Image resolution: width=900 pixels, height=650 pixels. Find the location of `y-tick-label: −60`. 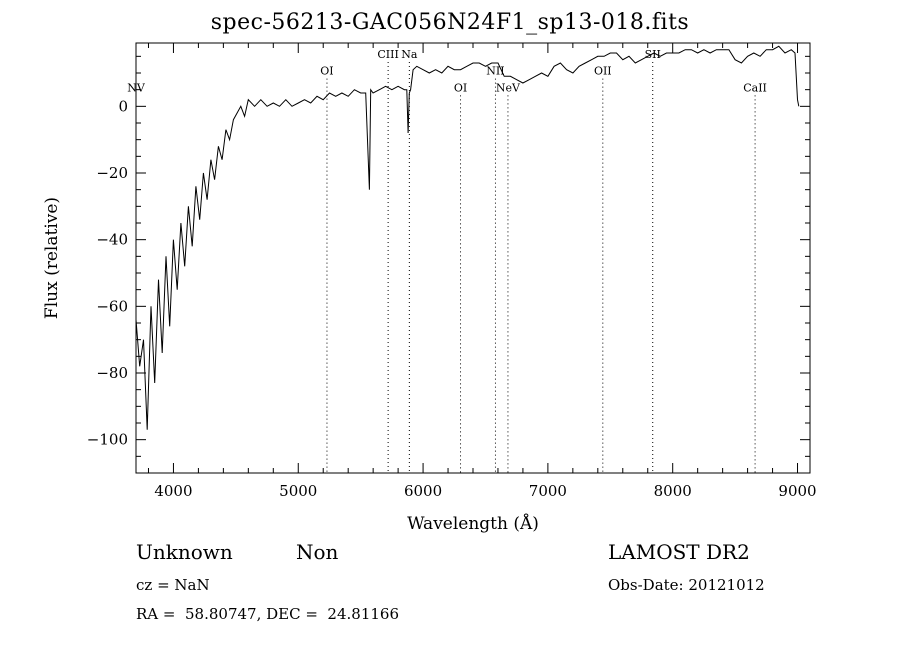

y-tick-label: −60 is located at coordinates (112, 306).